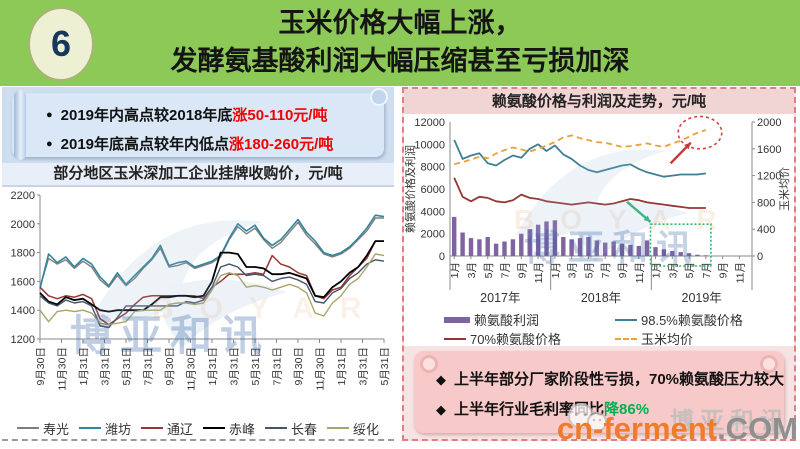 Image resolution: width=800 pixels, height=449 pixels. I want to click on svg-text: 8000, so click(433, 168).